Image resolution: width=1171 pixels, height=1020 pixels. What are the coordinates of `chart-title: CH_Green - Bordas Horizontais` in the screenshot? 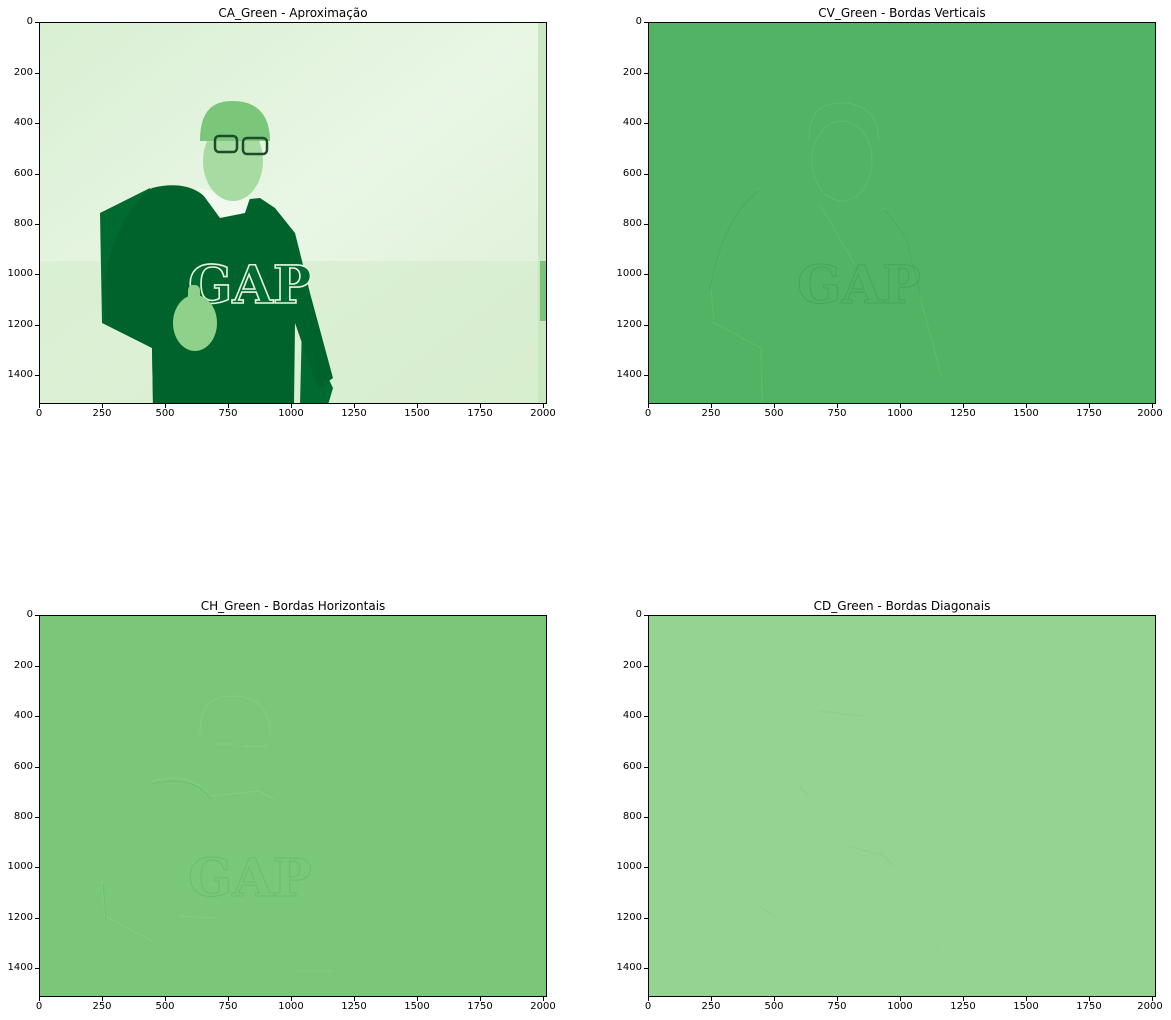 It's located at (293, 606).